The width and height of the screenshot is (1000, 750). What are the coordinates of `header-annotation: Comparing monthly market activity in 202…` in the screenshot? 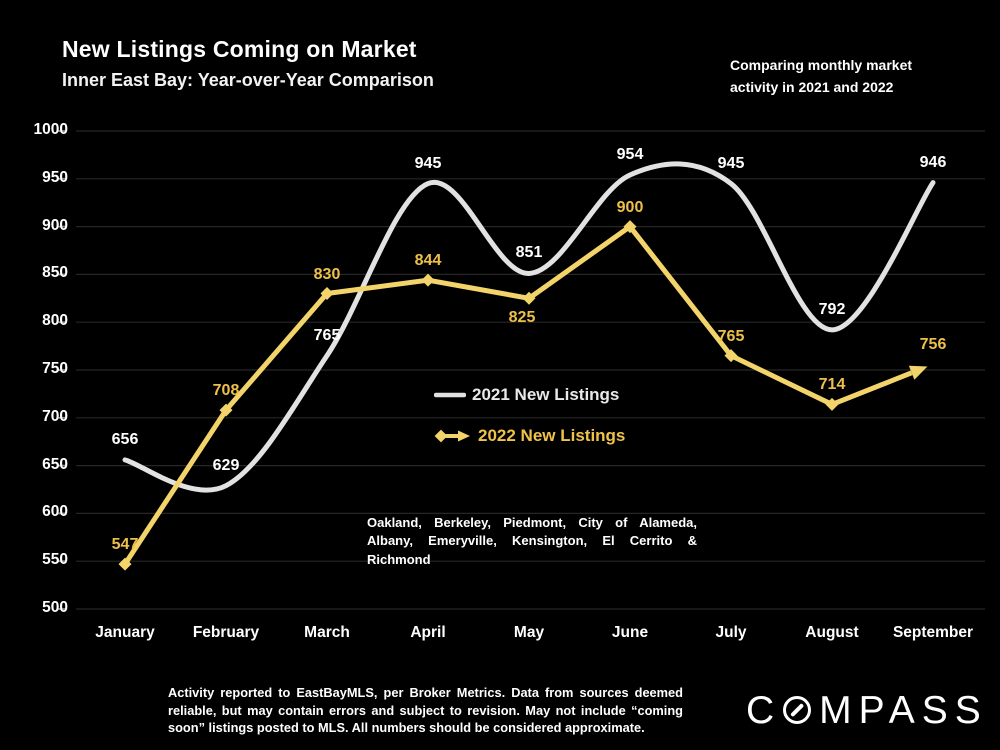 It's located at (821, 76).